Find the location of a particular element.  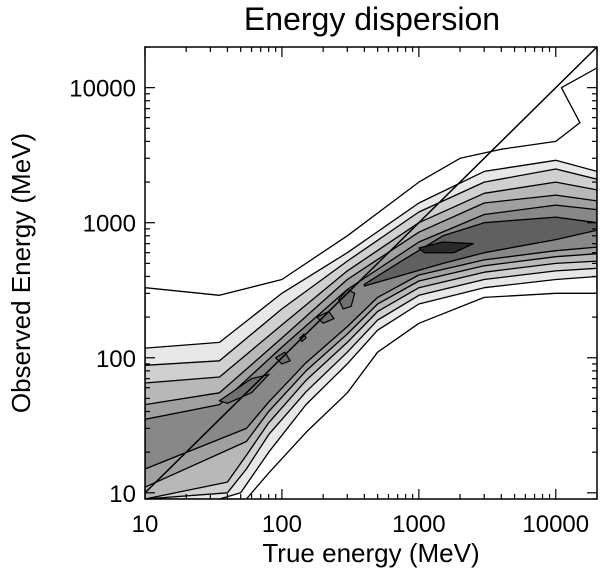

y-axis-label: Observed Energy (MeV) is located at coordinates (21, 273).